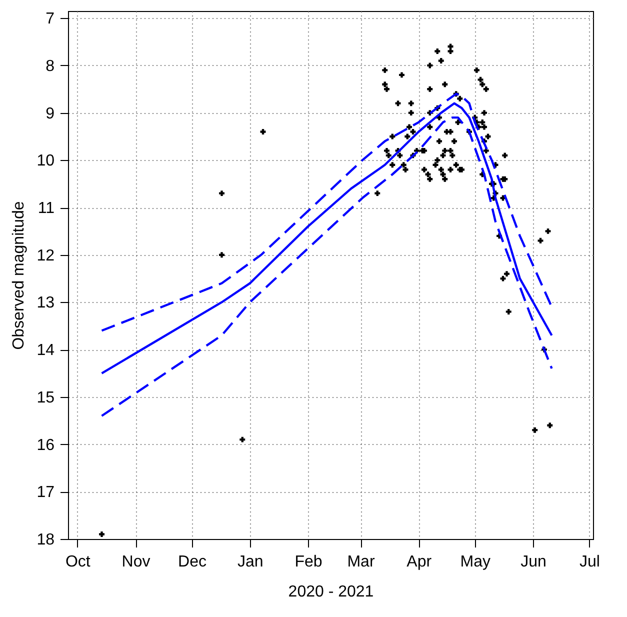 Image resolution: width=627 pixels, height=617 pixels. What do you see at coordinates (192, 562) in the screenshot?
I see `x-tick-label: Dec` at bounding box center [192, 562].